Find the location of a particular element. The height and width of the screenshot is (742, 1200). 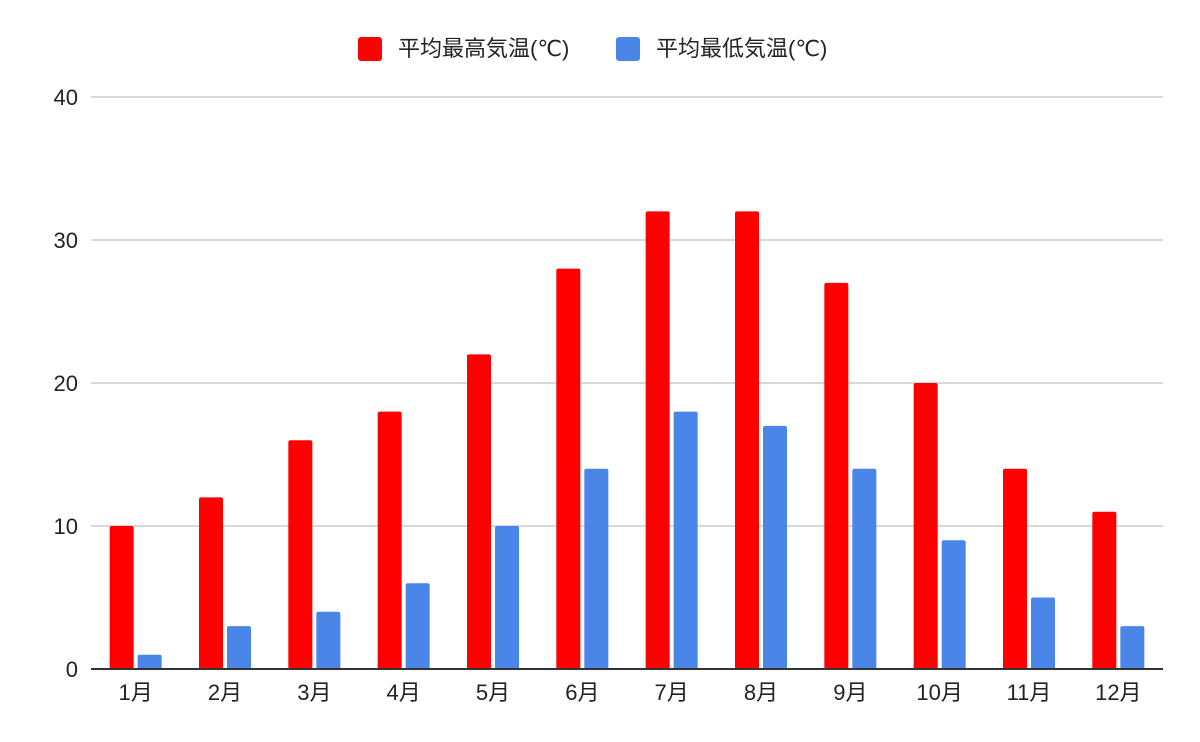

chart-legend: 平均最高気温(℃) 平均最低気温(℃) is located at coordinates (592, 48).